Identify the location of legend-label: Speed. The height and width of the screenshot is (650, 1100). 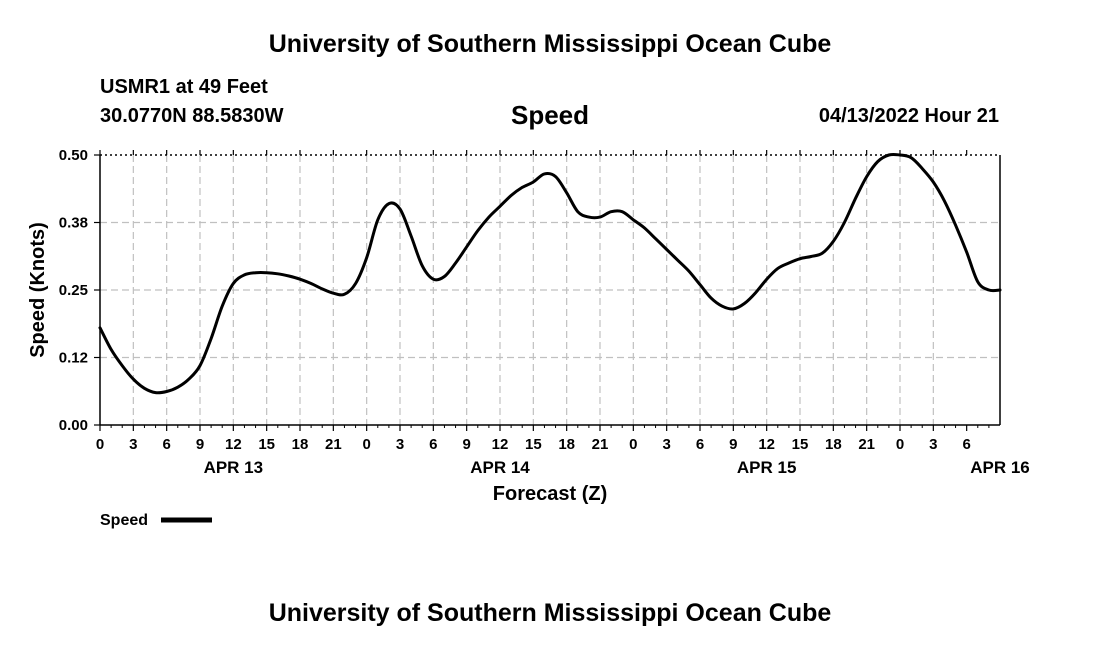
(124, 520).